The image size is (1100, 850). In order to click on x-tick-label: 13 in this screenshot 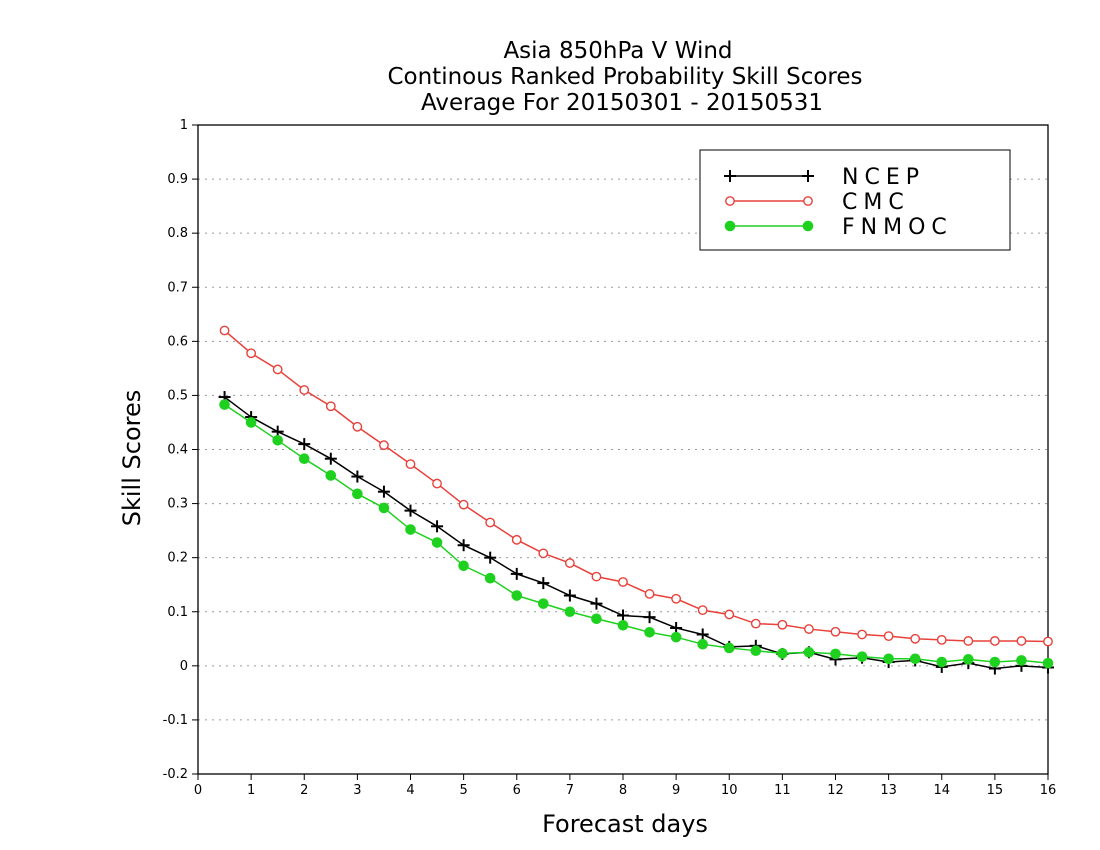, I will do `click(888, 790)`.